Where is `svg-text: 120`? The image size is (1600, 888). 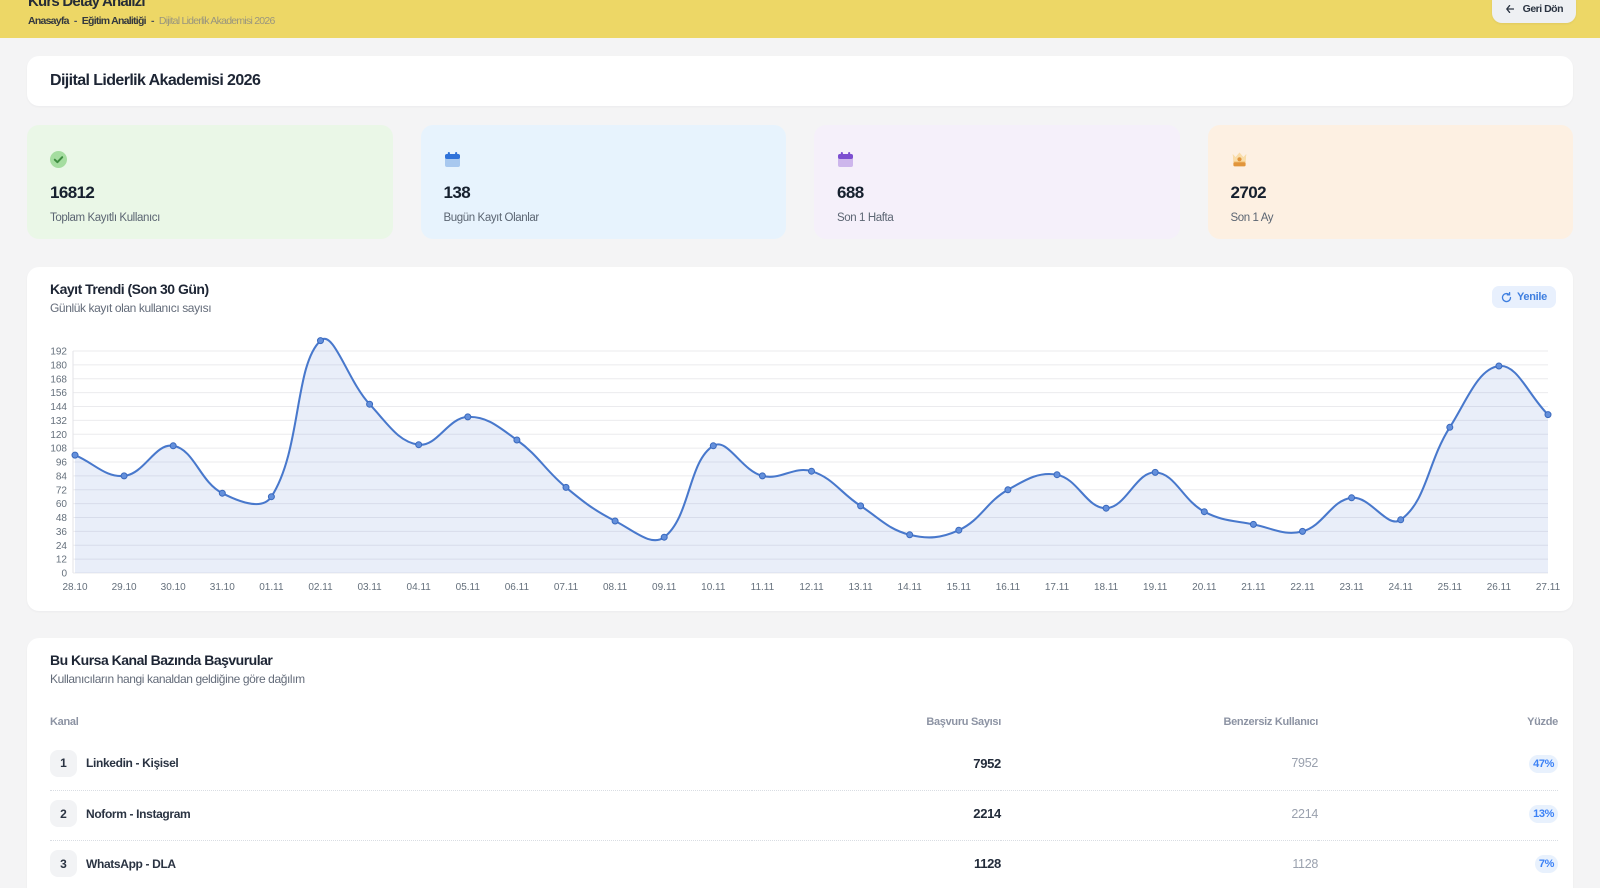 svg-text: 120 is located at coordinates (58, 435).